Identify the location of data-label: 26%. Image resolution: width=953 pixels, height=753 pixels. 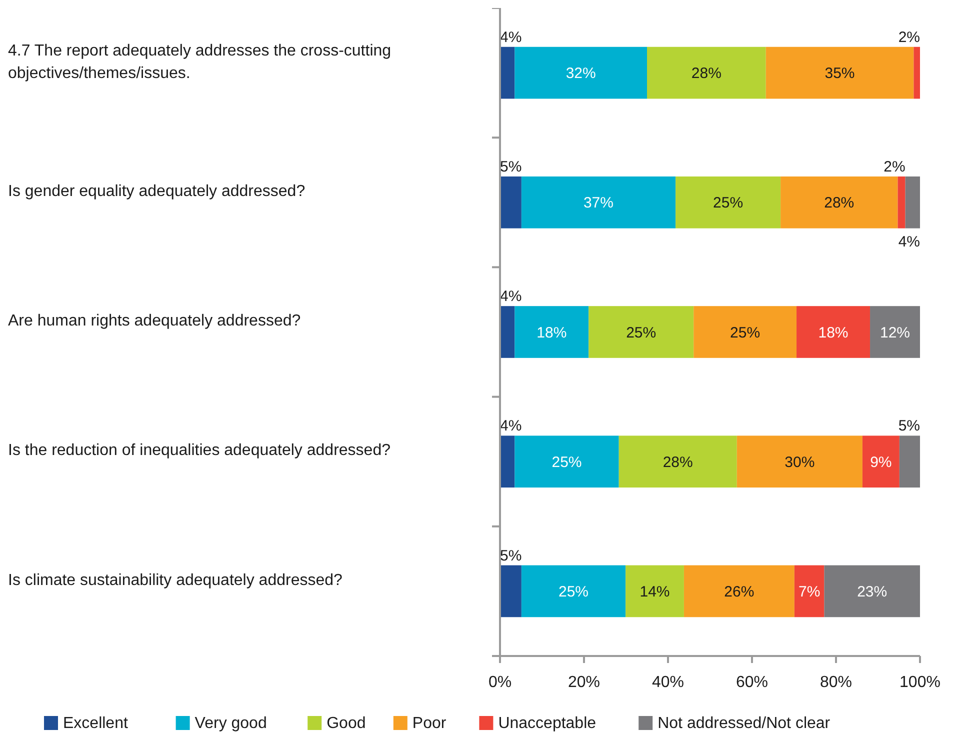
(739, 591).